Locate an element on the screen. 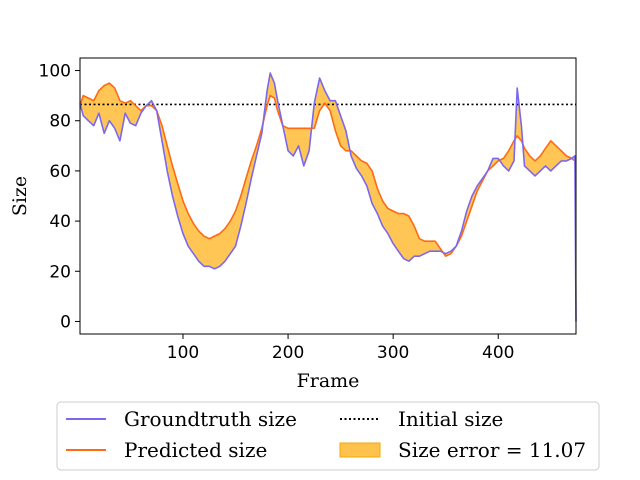 This screenshot has width=640, height=480. y-tick-label: 60 is located at coordinates (60, 172).